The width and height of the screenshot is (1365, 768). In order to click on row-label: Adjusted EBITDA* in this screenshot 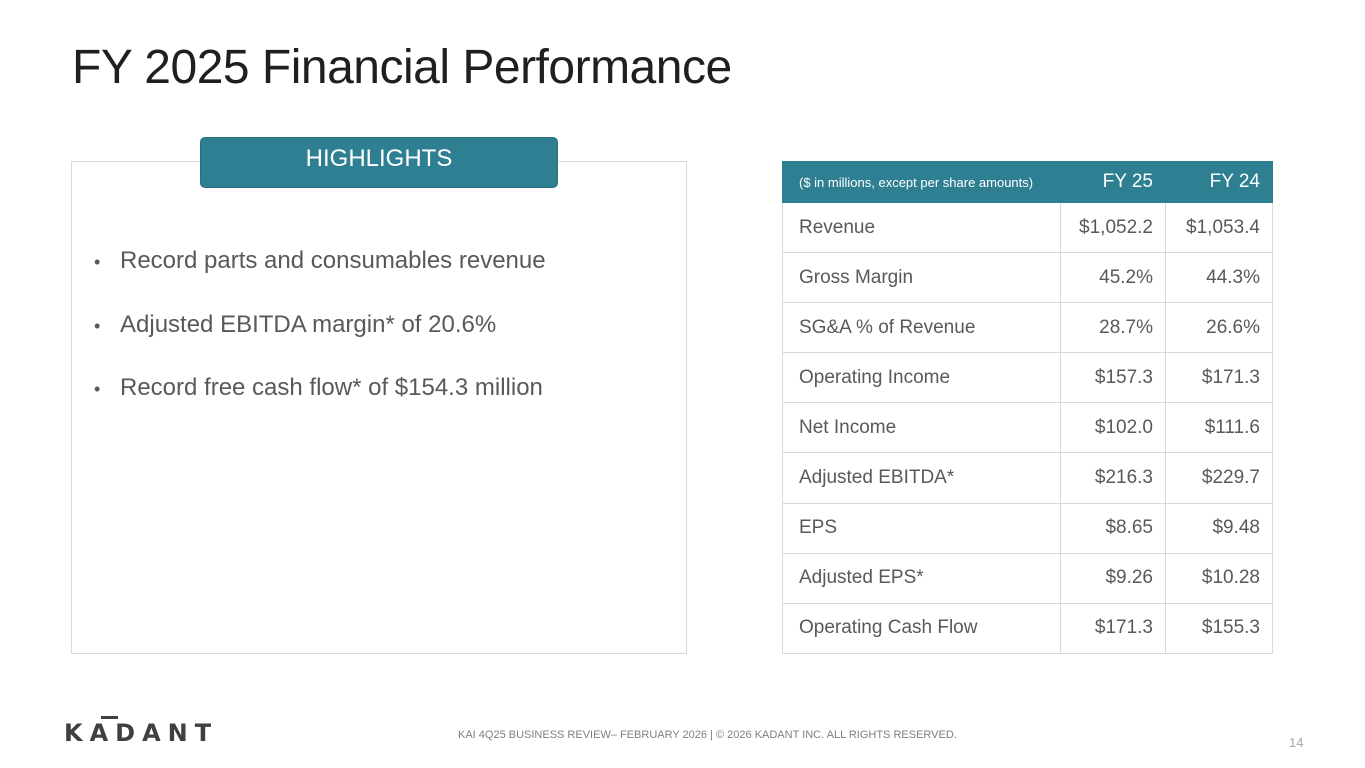, I will do `click(921, 478)`.